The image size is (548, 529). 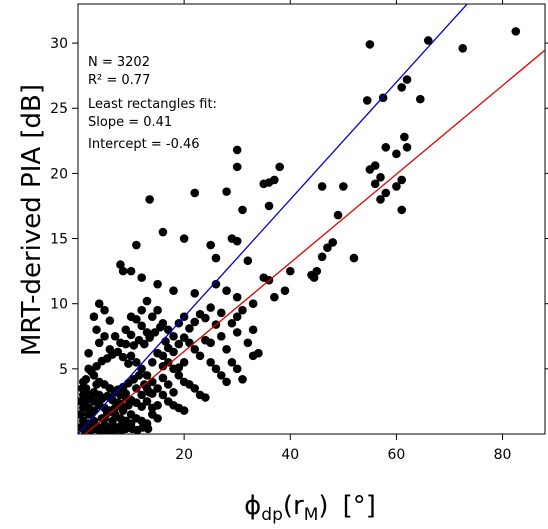 What do you see at coordinates (184, 455) in the screenshot?
I see `x-tick-label-20: 20` at bounding box center [184, 455].